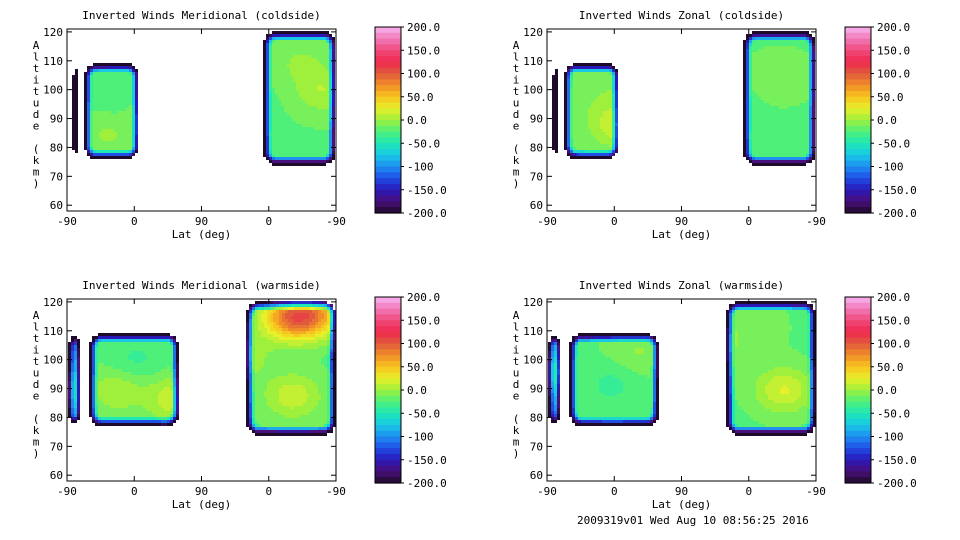 The image size is (960, 540). What do you see at coordinates (858, 210) in the screenshot?
I see `colorbar-band` at bounding box center [858, 210].